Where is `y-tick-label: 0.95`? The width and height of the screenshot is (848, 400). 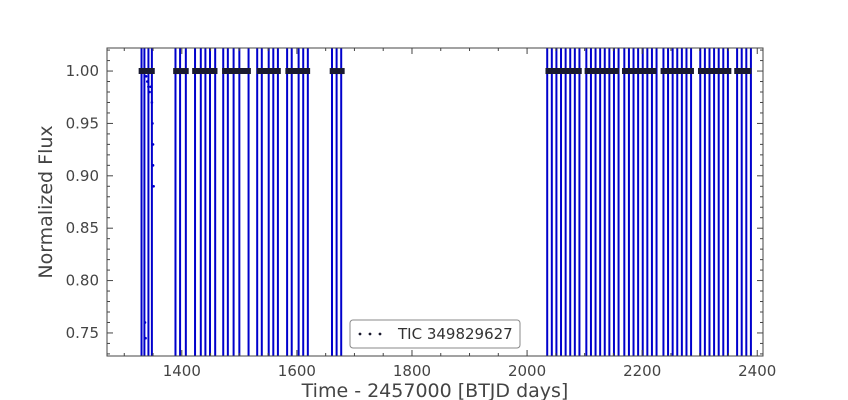
y-tick-label: 0.95 is located at coordinates (82, 123).